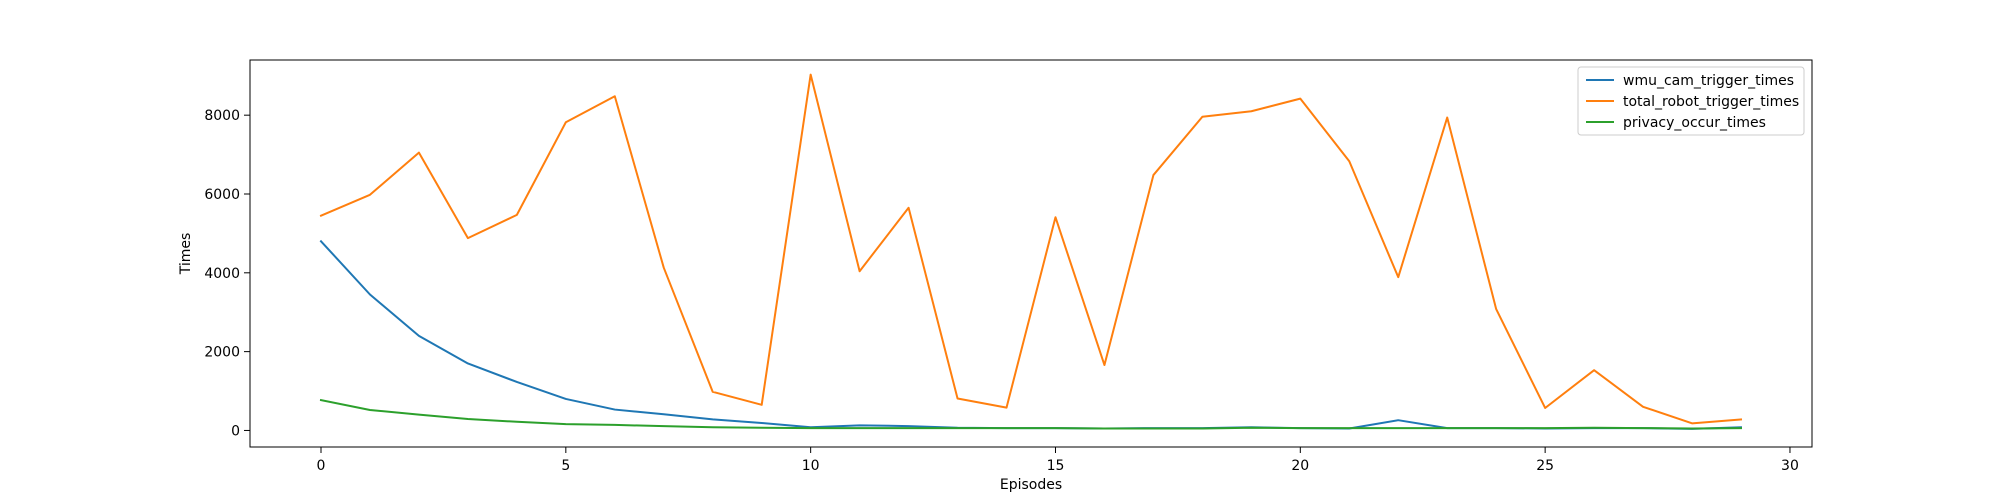  I want to click on x-axis-label: Episodes, so click(1031, 485).